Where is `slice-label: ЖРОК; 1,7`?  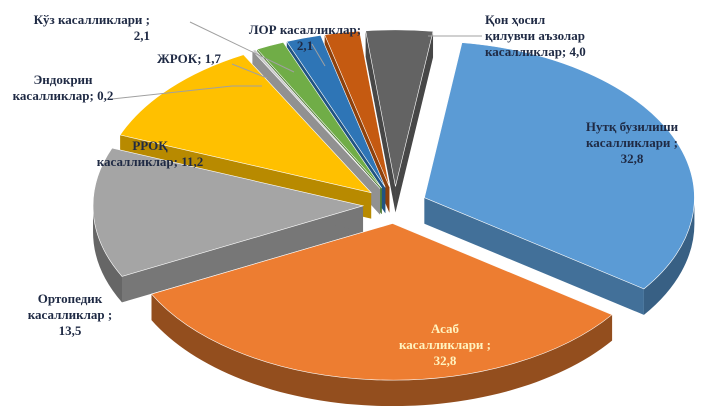
slice-label: ЖРОК; 1,7 is located at coordinates (189, 58).